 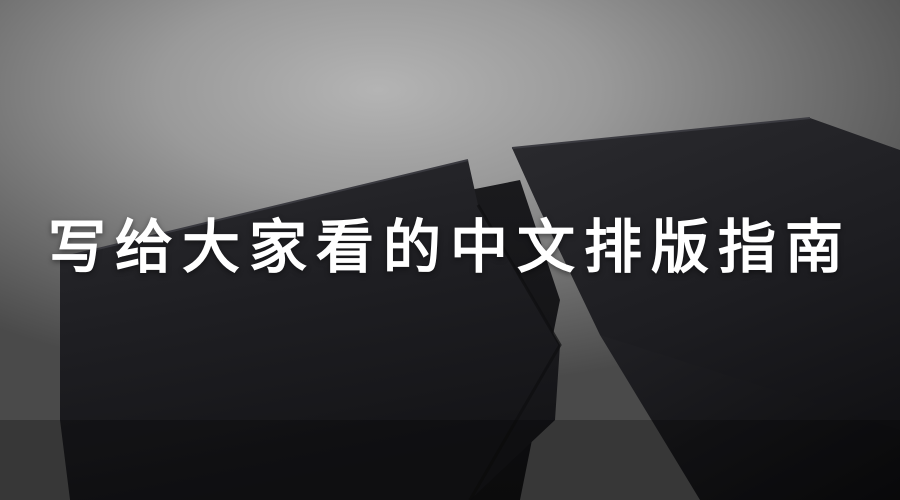 I want to click on cover-title: 写给大家看的中文排版指南, so click(x=449, y=247).